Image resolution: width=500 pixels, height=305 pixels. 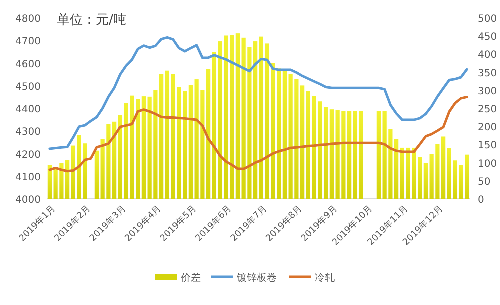 I want to click on y2-tick-label: 150, so click(x=488, y=146).